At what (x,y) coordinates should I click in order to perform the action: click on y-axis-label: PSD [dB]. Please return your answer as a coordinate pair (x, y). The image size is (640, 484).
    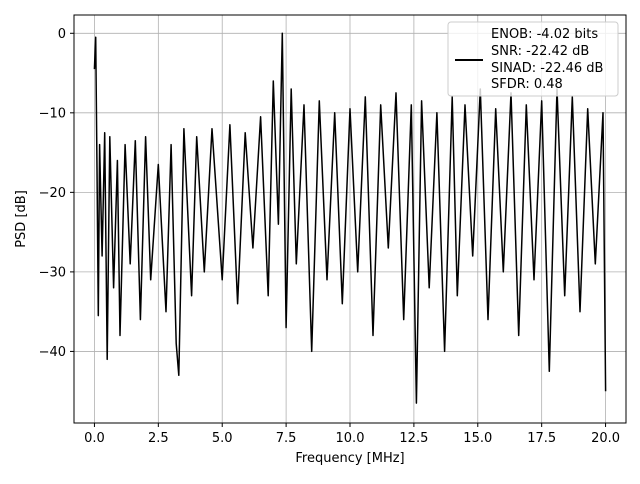
    Looking at the image, I should click on (21, 219).